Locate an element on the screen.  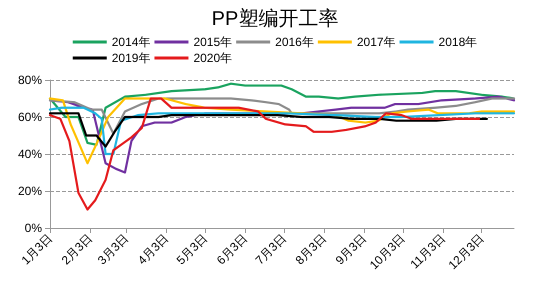
x-tick-label: 8月3日 is located at coordinates (310, 249).